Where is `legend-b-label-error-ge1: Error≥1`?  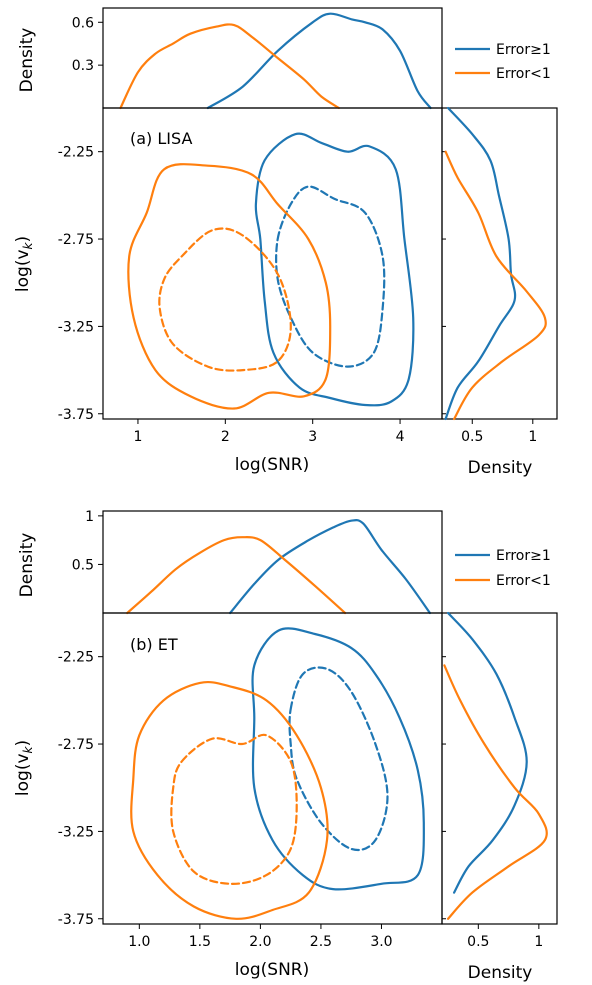
legend-b-label-error-ge1: Error≥1 is located at coordinates (523, 556).